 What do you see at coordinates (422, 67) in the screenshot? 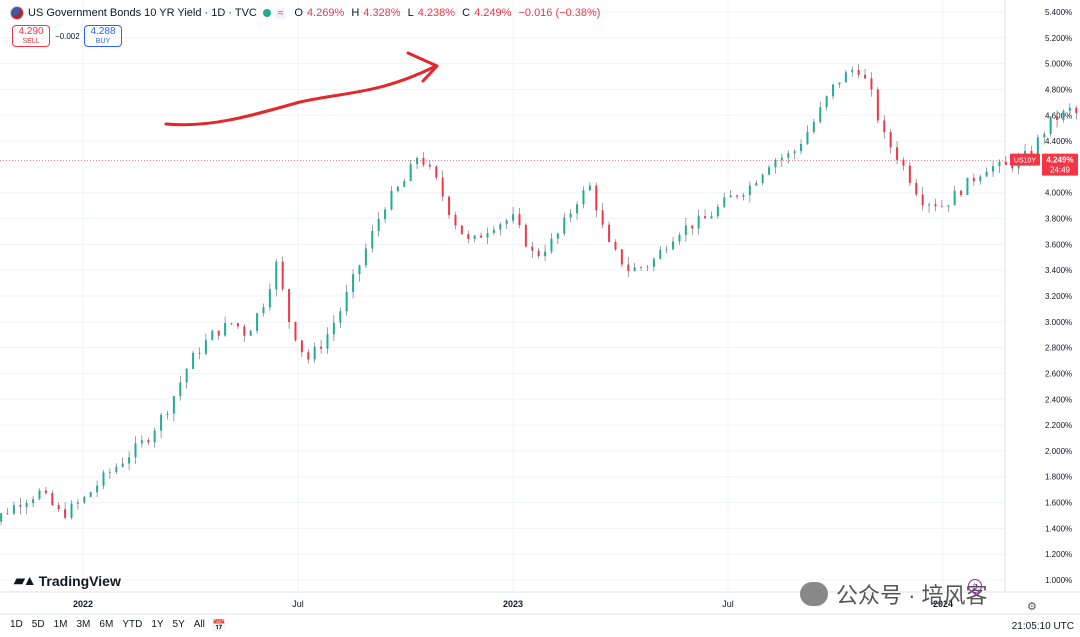
I see `annotation-arrow-head` at bounding box center [422, 67].